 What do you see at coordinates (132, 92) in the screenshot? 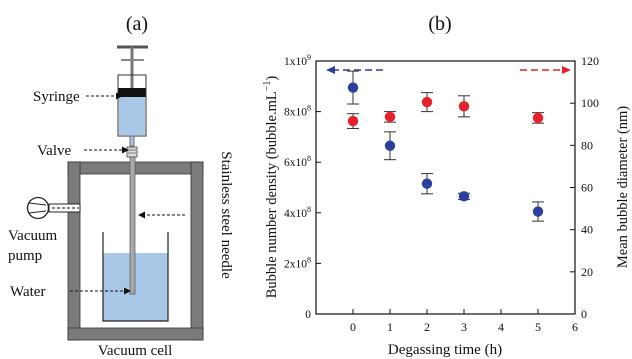
I see `plunger` at bounding box center [132, 92].